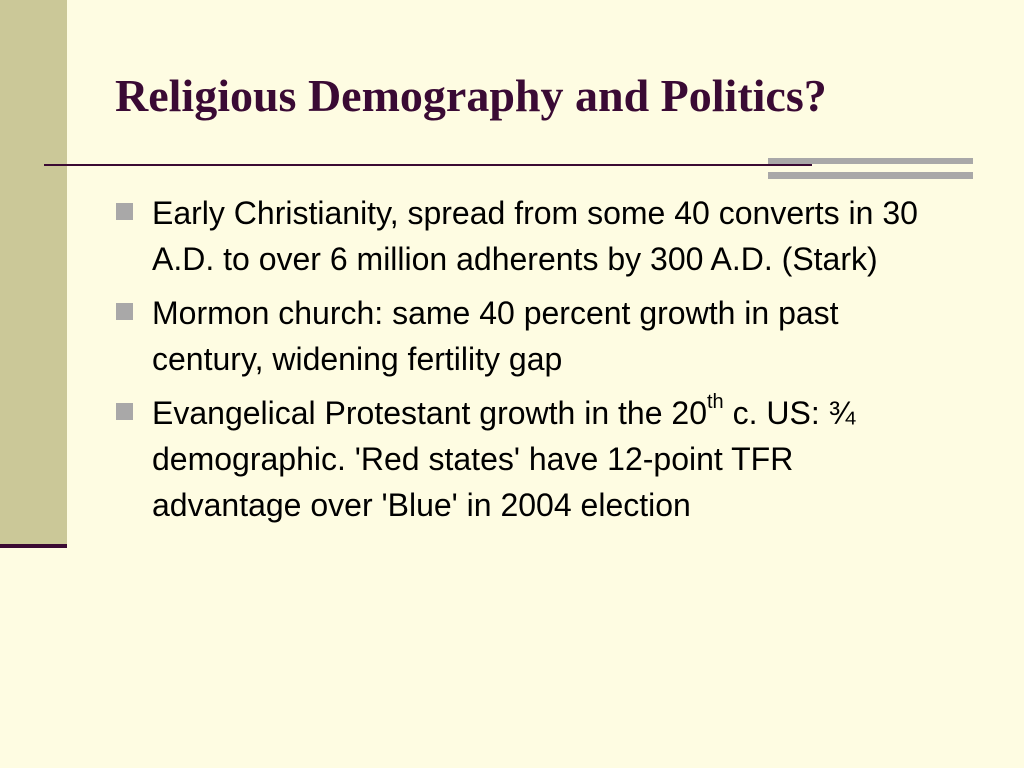 The image size is (1024, 768). What do you see at coordinates (429, 413) in the screenshot?
I see `bullet-text-part: Evangelical Protestant growth in the 20` at bounding box center [429, 413].